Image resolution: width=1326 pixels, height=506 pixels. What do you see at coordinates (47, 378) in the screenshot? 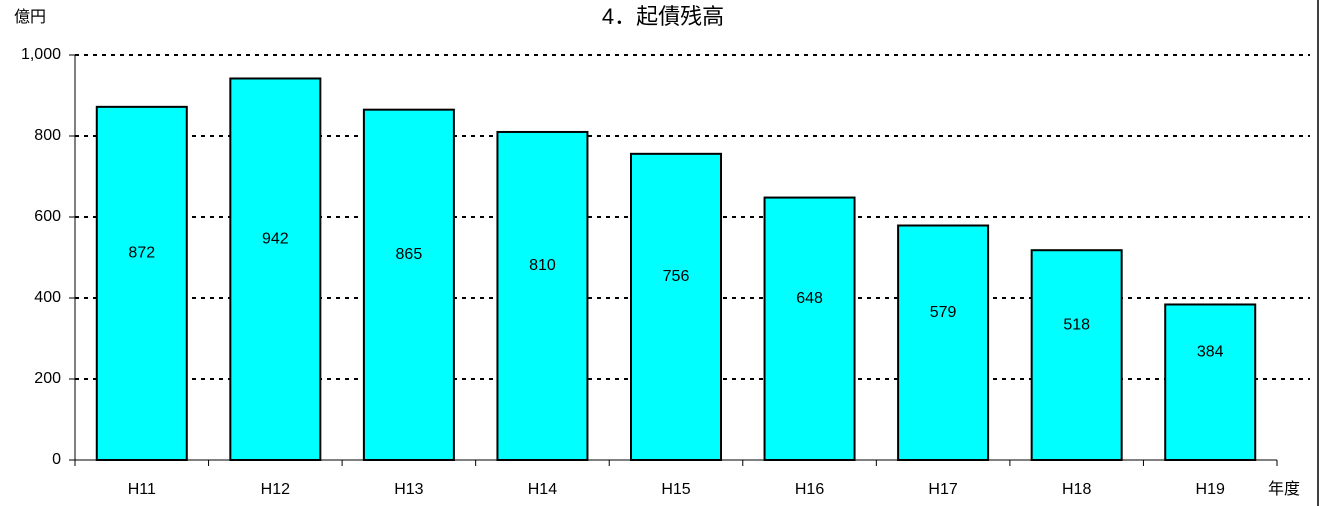
I see `y-tick-label: 200` at bounding box center [47, 378].